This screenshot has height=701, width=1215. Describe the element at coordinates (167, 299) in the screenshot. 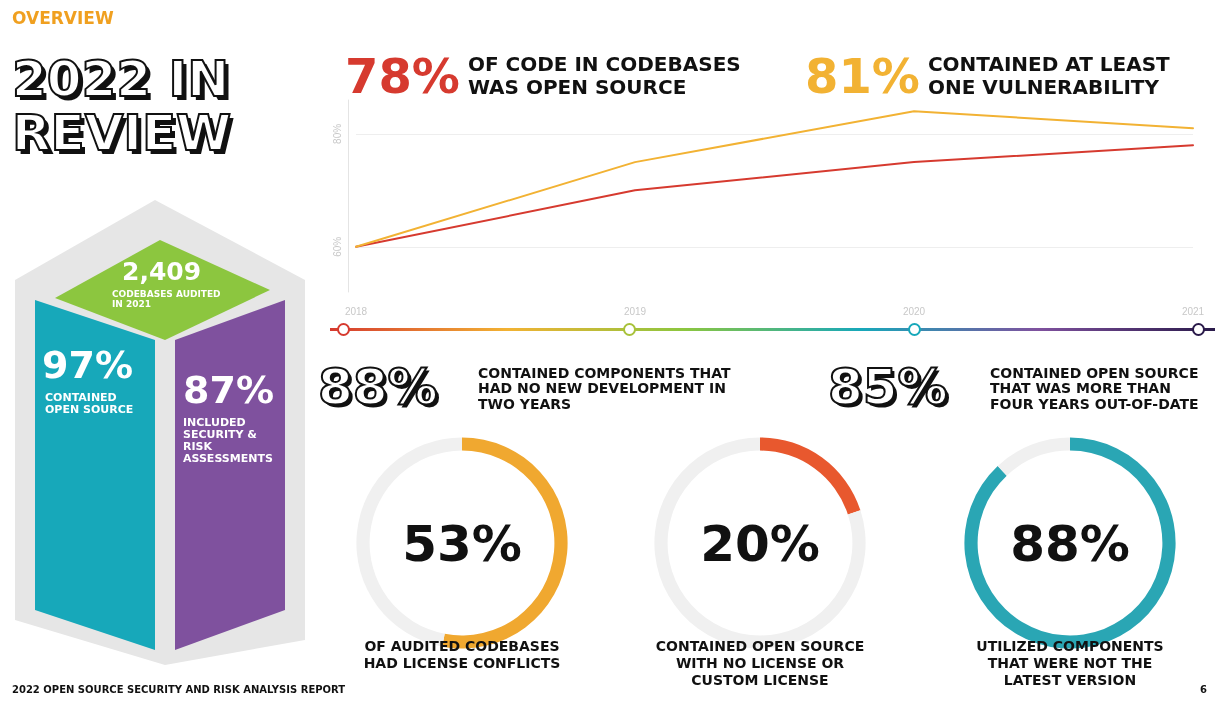

I see `text: CODEBASES AUDITED IN 2021` at that location.